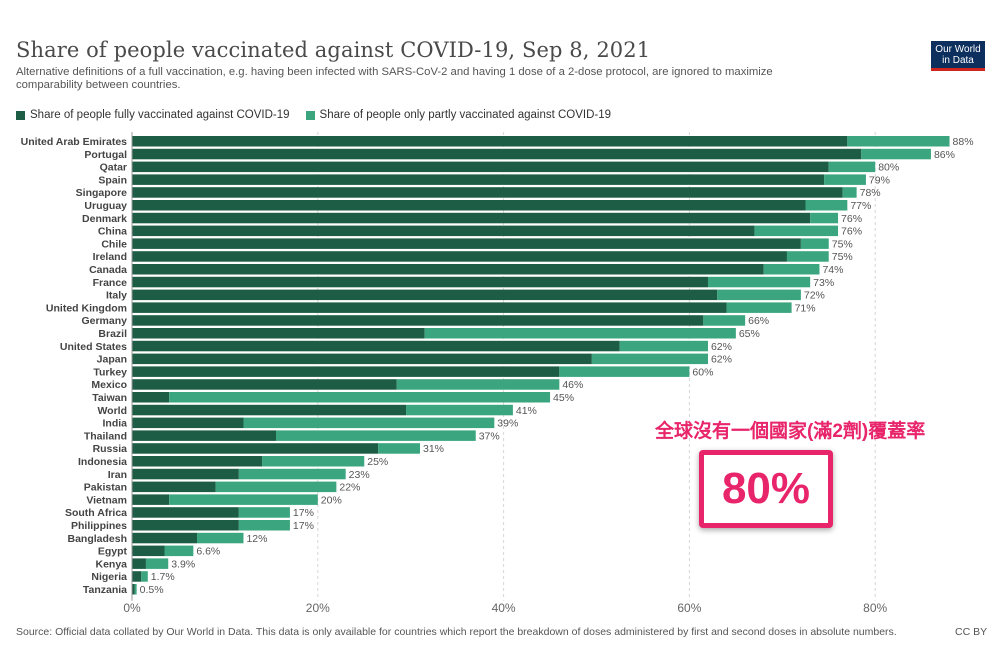 This screenshot has height=666, width=1000. What do you see at coordinates (958, 56) in the screenshot?
I see `owid-logo: Our World in Data` at bounding box center [958, 56].